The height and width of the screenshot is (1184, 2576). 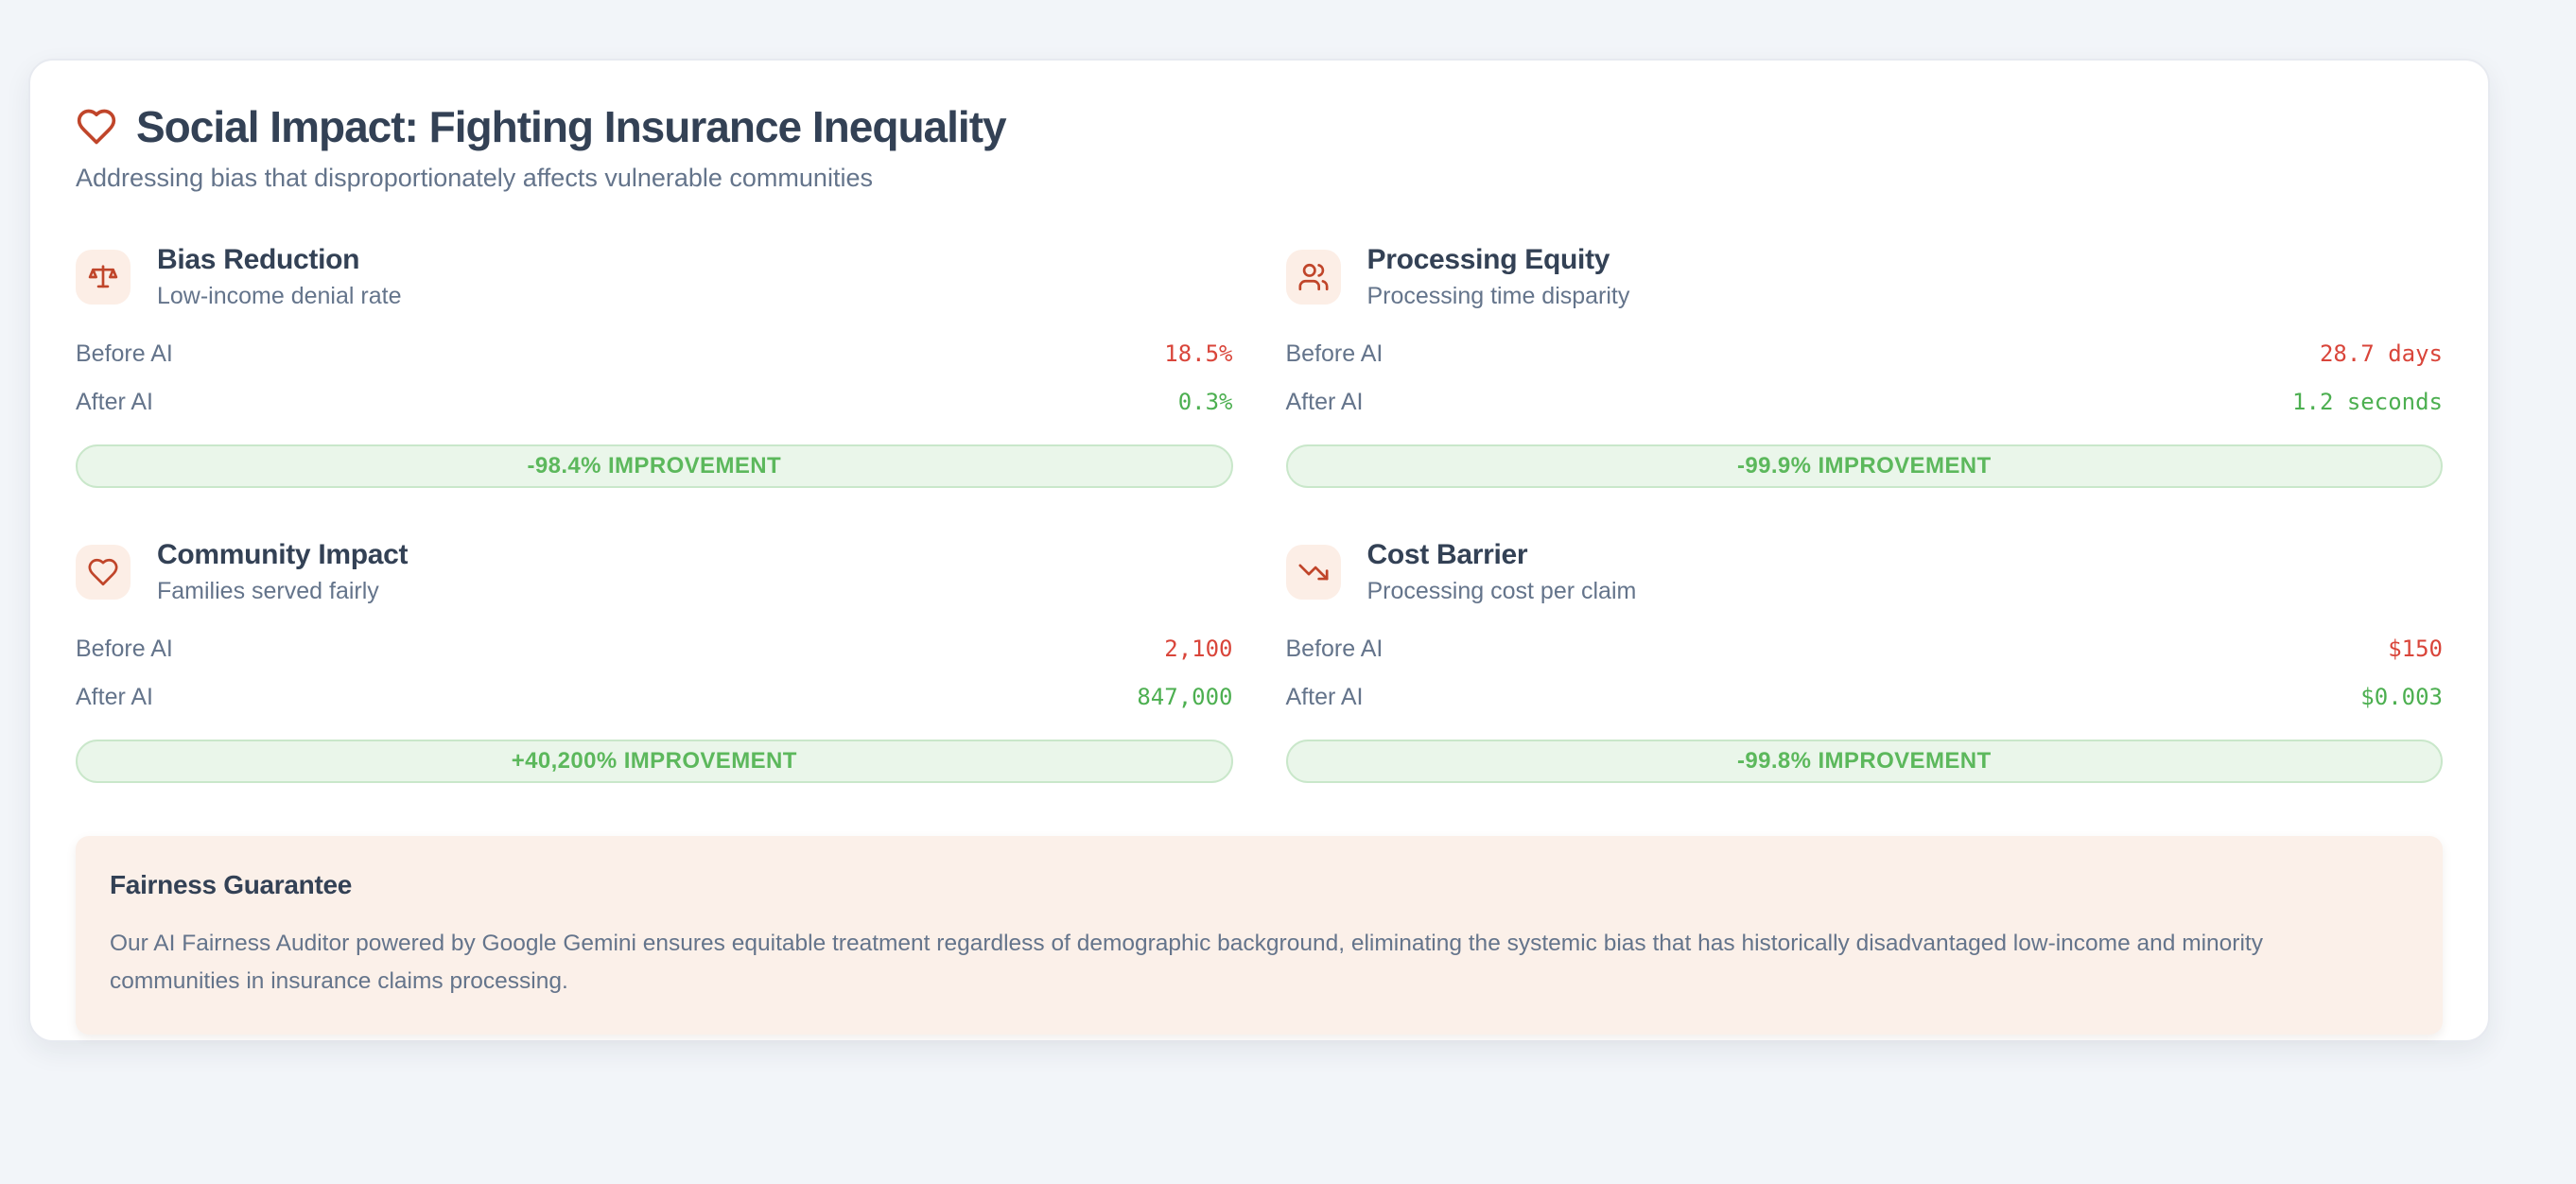 What do you see at coordinates (1447, 554) in the screenshot?
I see `metric-title: Cost Barrier` at bounding box center [1447, 554].